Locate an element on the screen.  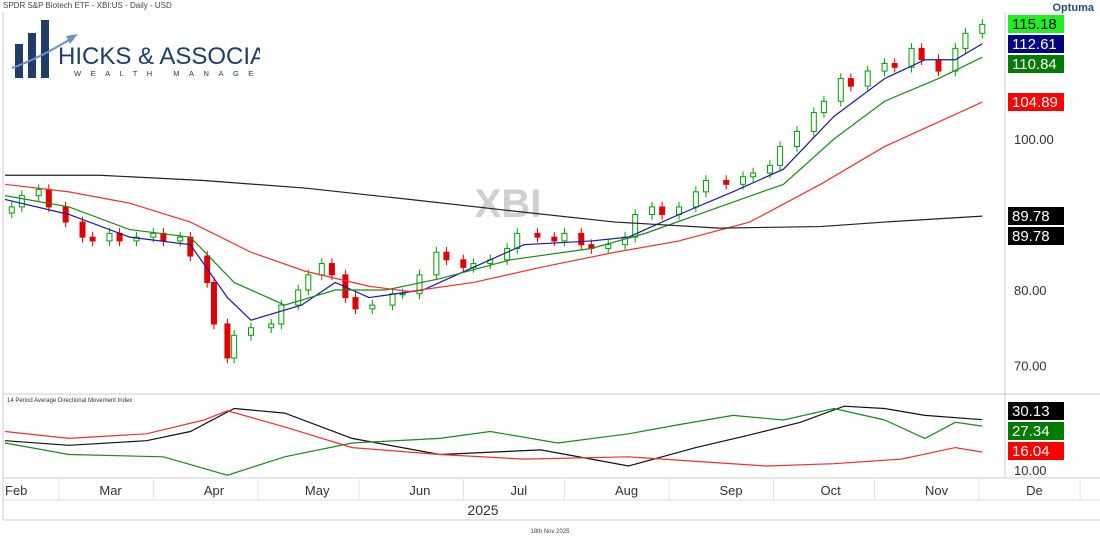
month-tick-label: May is located at coordinates (317, 490).